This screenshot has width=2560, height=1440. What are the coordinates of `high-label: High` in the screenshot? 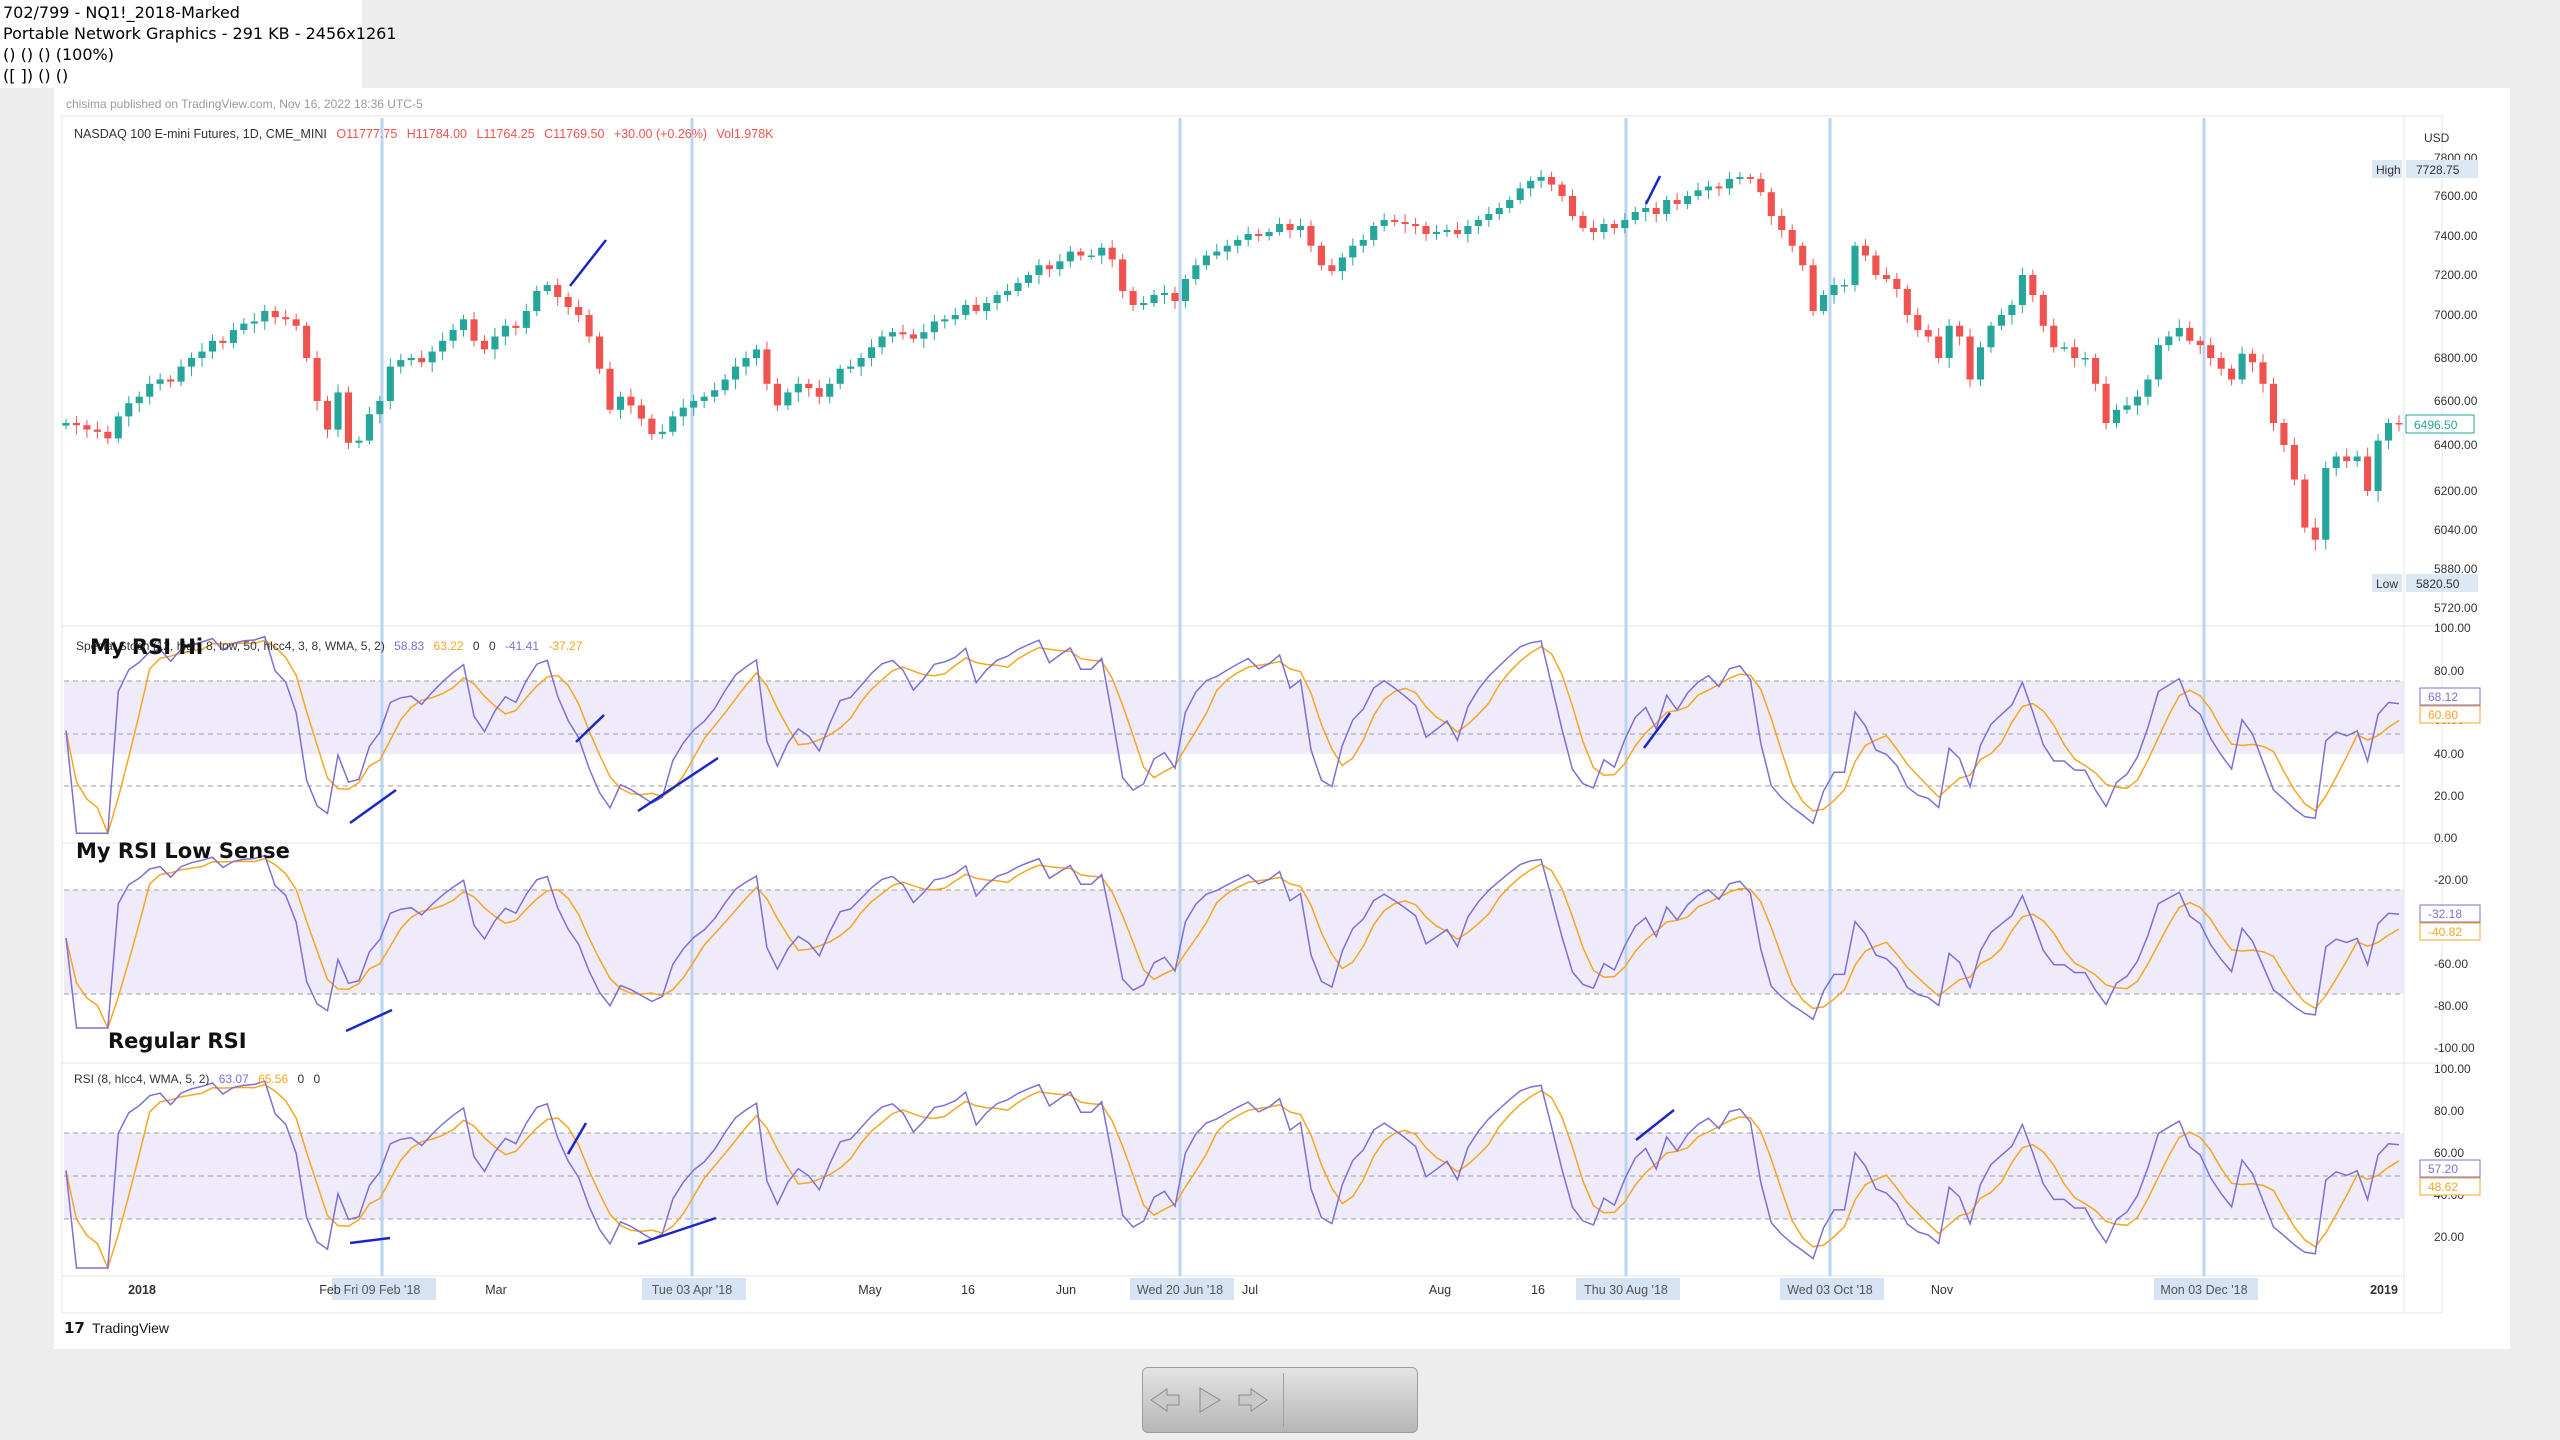 It's located at (2388, 170).